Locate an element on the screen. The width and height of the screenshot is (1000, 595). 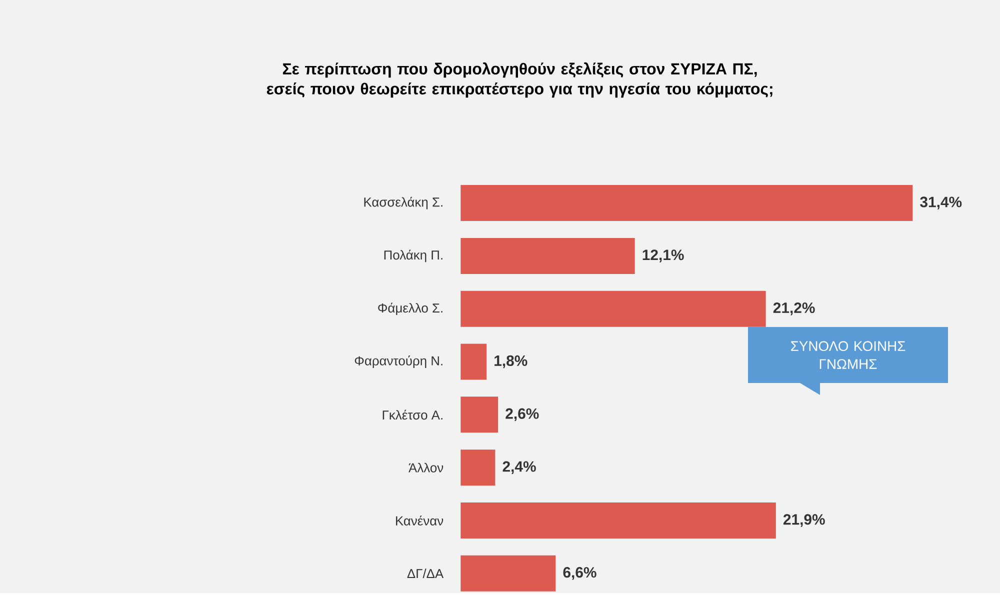
data-label: 21,2% is located at coordinates (794, 309).